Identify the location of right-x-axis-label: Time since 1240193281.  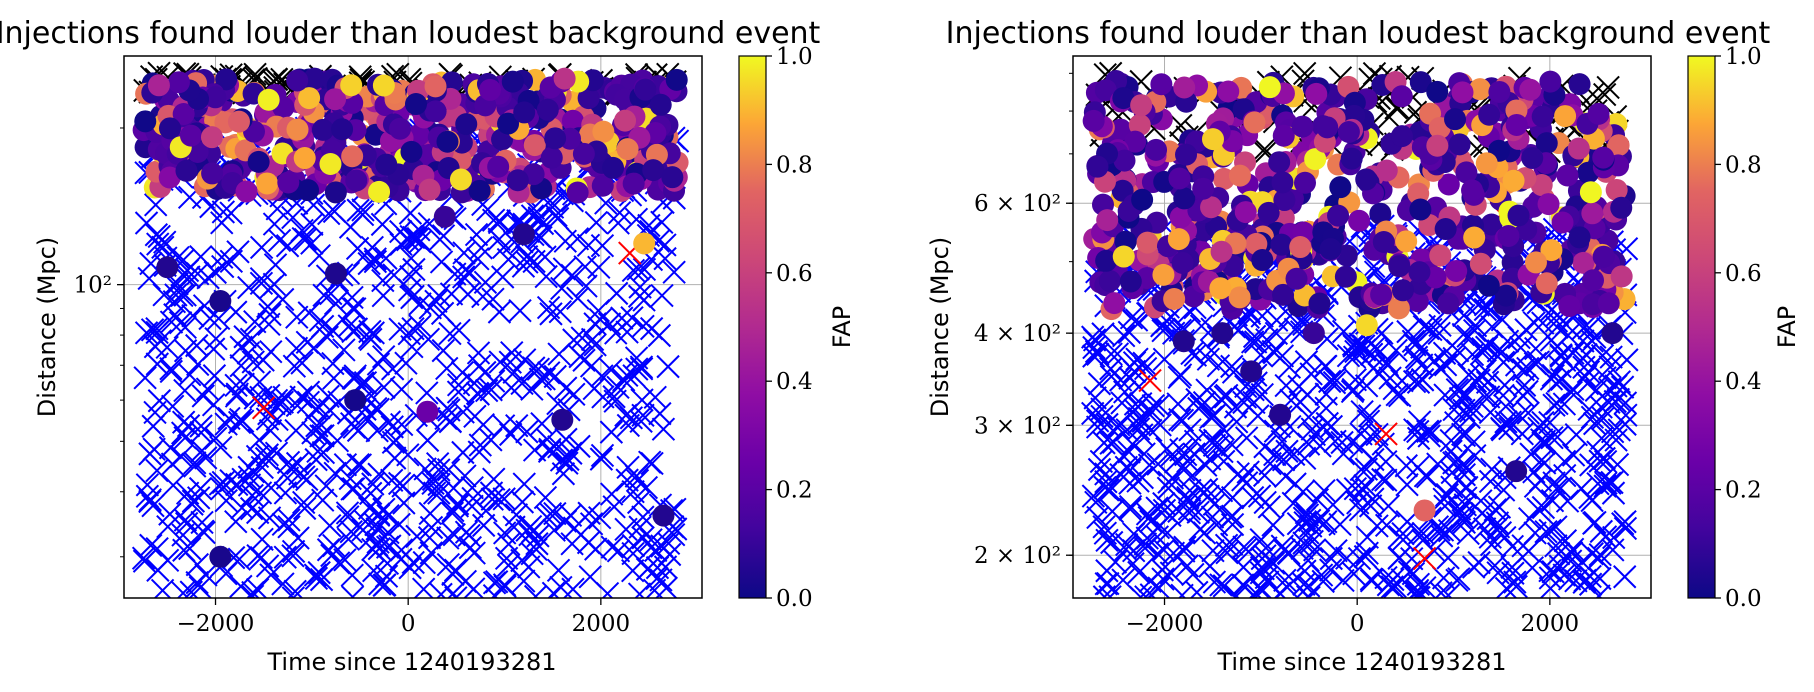
(1361, 662).